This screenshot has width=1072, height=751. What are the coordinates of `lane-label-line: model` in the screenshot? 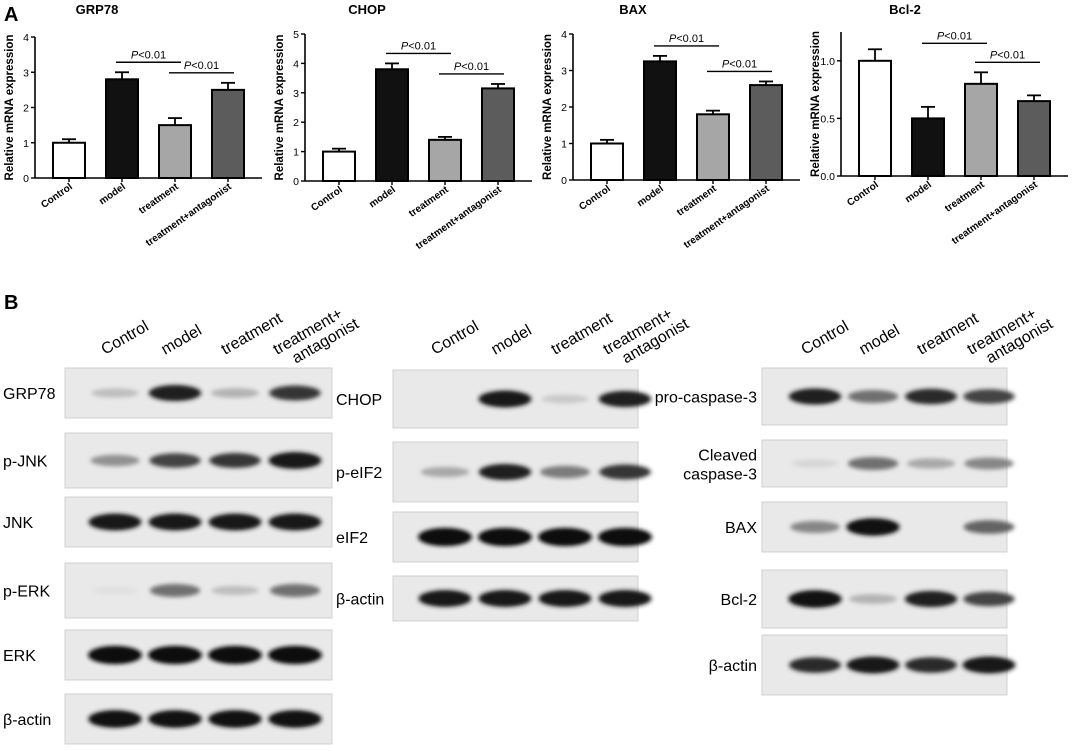 It's located at (512, 340).